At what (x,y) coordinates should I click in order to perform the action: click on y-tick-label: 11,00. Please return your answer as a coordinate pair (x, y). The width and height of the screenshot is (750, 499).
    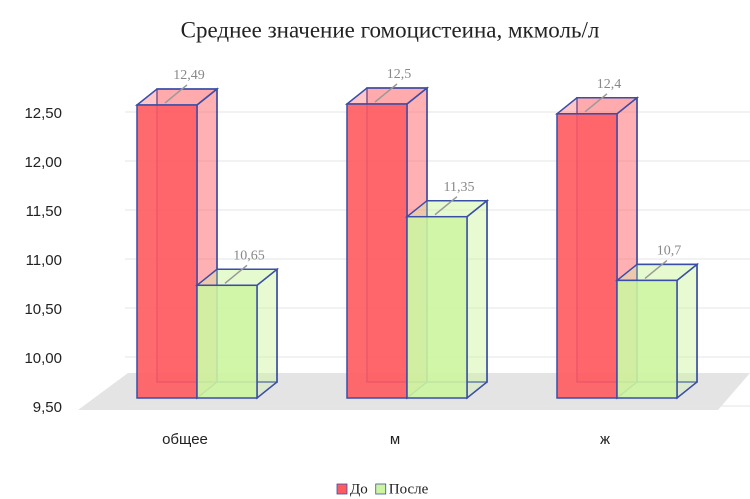
    Looking at the image, I should click on (44, 260).